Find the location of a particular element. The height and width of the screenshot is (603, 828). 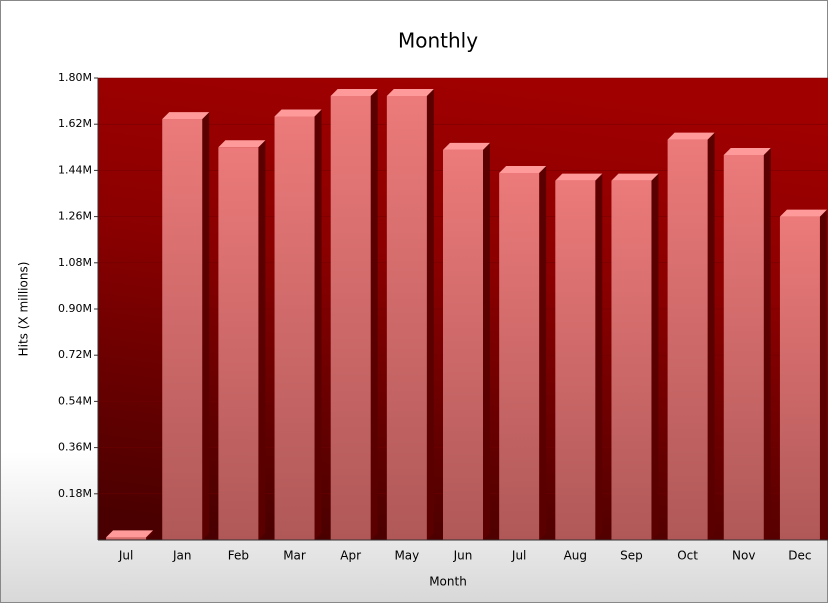

x-tick-label: Dec is located at coordinates (799, 556).